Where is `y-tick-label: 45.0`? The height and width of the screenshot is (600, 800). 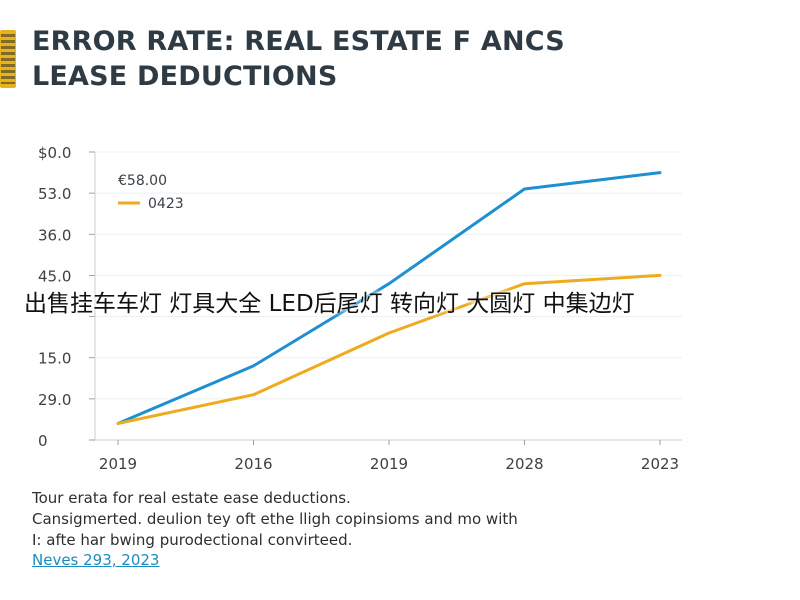 y-tick-label: 45.0 is located at coordinates (54, 276).